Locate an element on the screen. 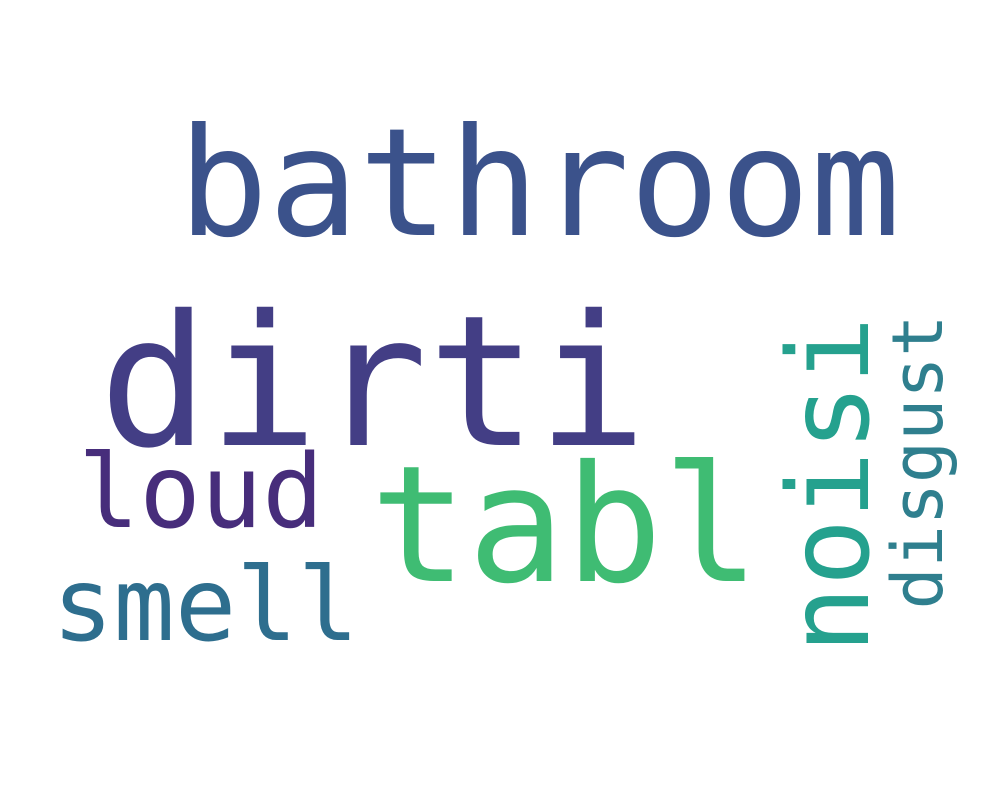 The width and height of the screenshot is (1000, 792). word-disgust: disgust is located at coordinates (918, 462).